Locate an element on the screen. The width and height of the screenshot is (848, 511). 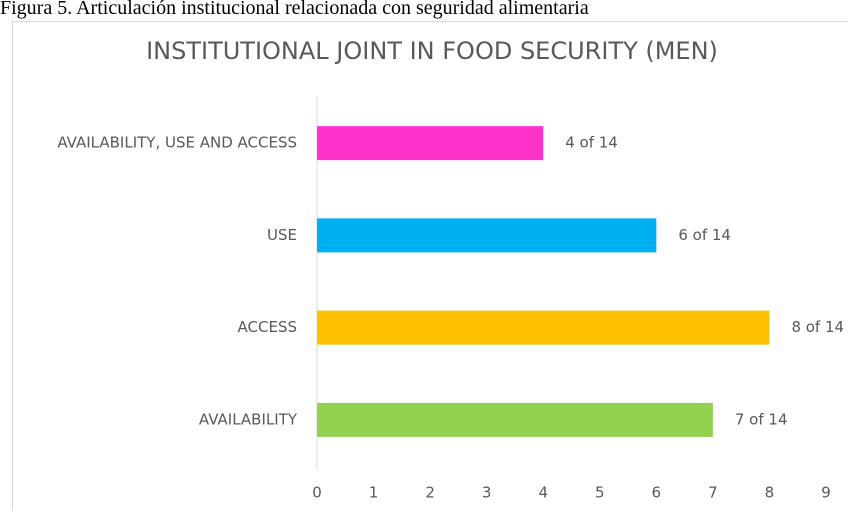
data-label: 6 of 14 is located at coordinates (704, 235).